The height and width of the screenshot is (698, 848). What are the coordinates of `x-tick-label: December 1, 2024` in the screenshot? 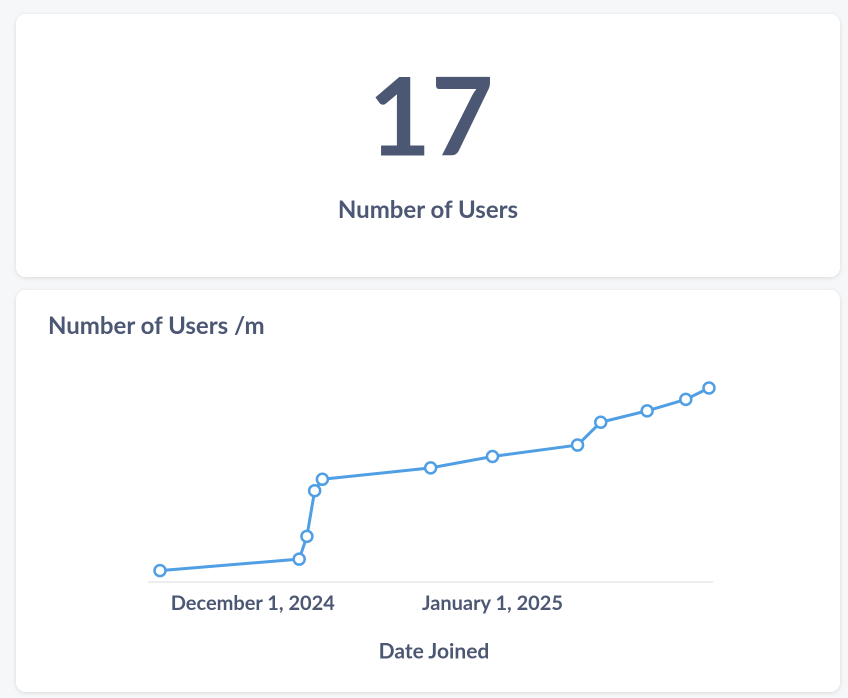 It's located at (253, 603).